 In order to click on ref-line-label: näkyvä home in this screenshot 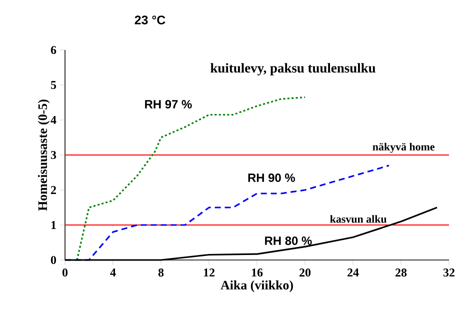, I will do `click(403, 147)`.